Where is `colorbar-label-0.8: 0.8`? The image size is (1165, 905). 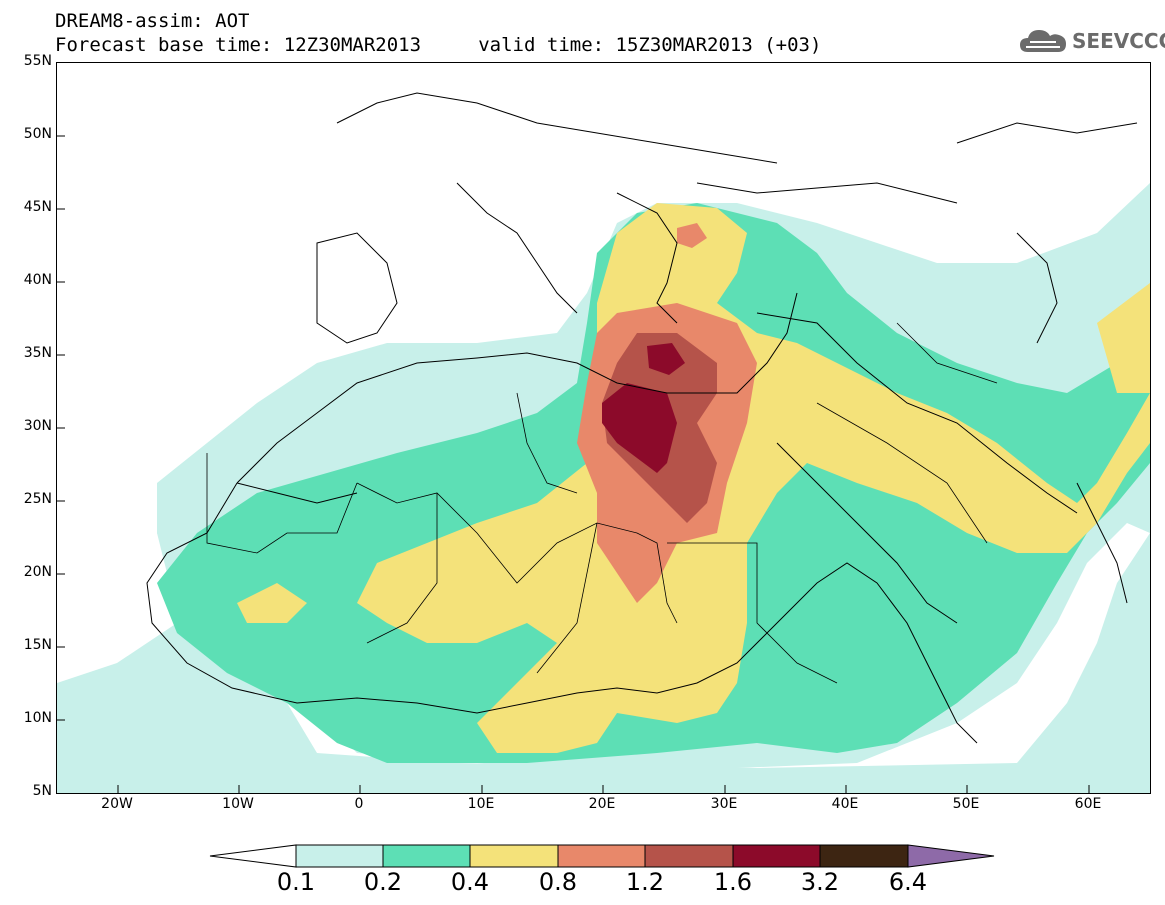 colorbar-label-0.8: 0.8 is located at coordinates (558, 882).